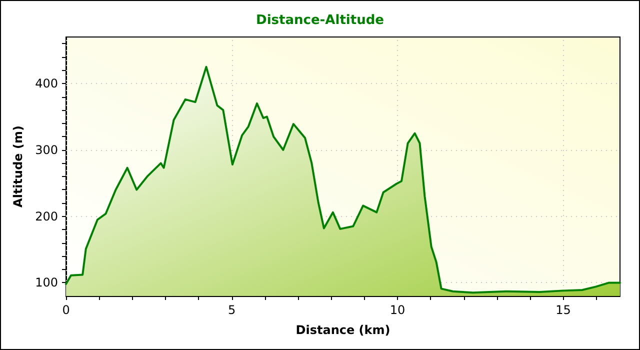 The image size is (640, 350). What do you see at coordinates (66, 310) in the screenshot?
I see `x-tick-label: 0` at bounding box center [66, 310].